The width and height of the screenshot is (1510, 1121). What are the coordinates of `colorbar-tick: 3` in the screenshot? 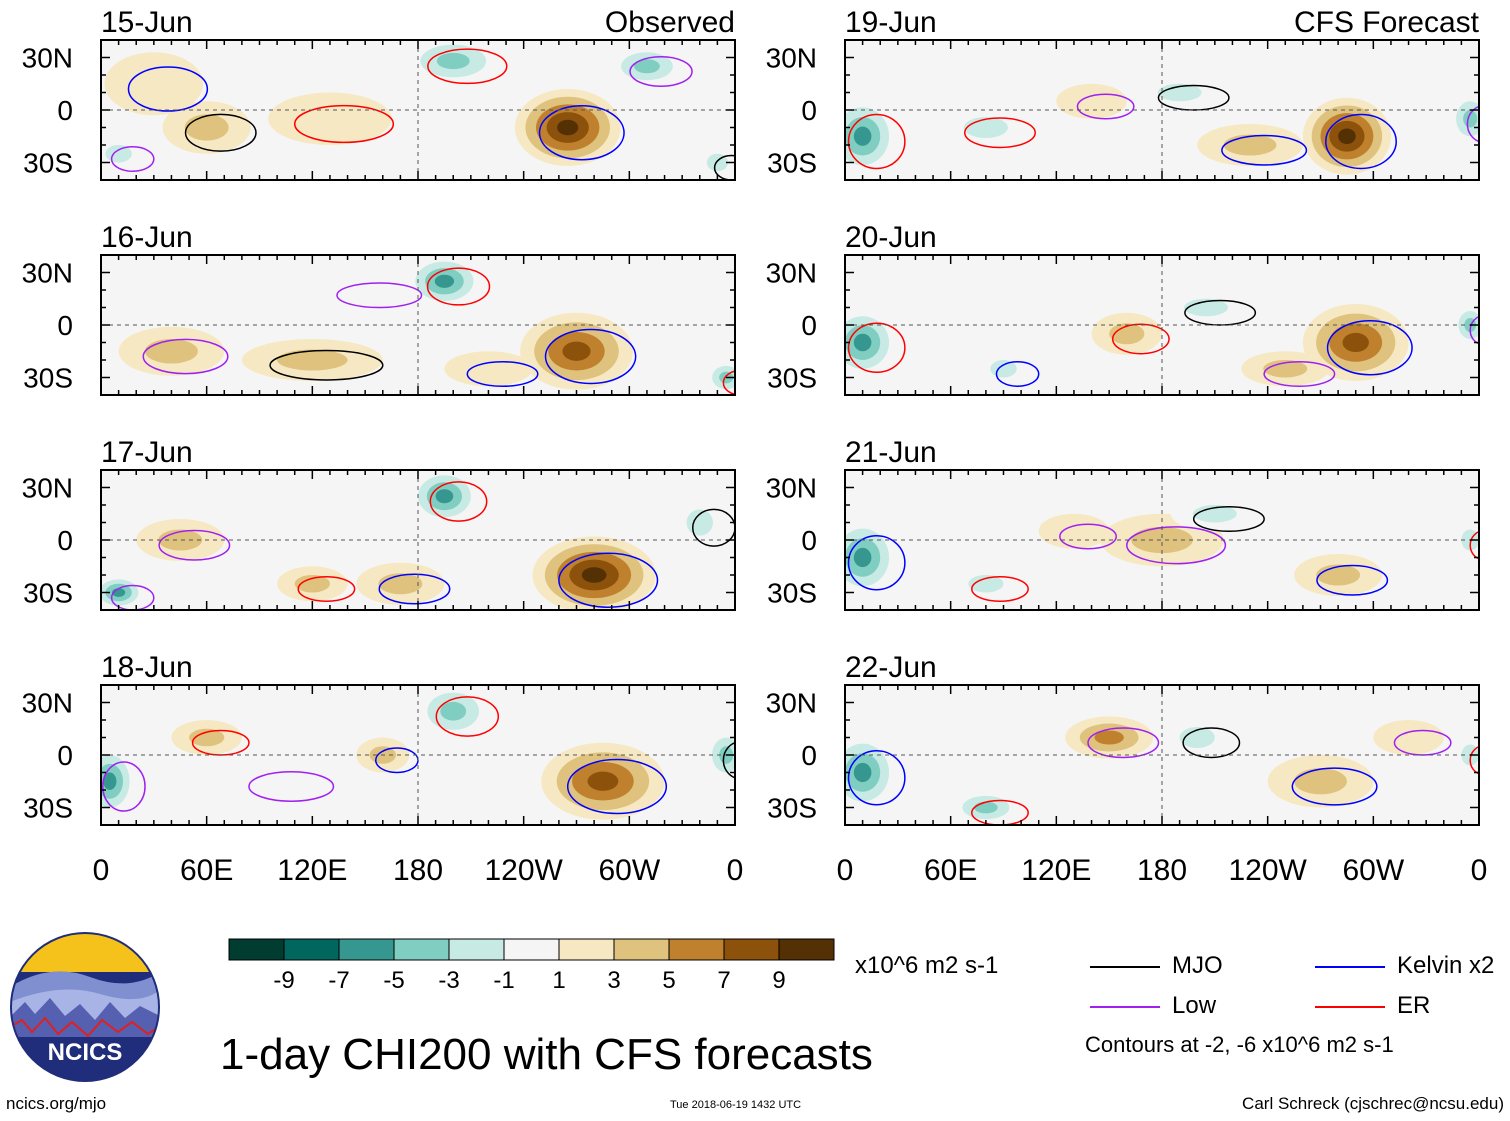 It's located at (613, 980).